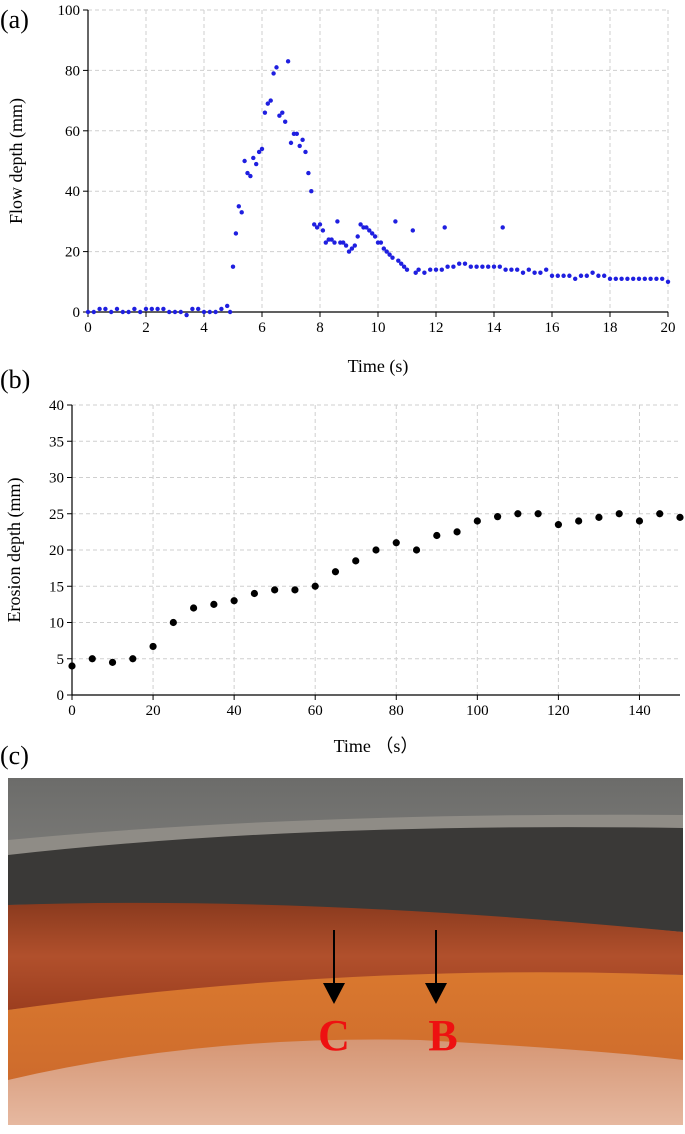 The image size is (685, 1134). I want to click on y-axis-label: Flow depth (mm), so click(16, 161).